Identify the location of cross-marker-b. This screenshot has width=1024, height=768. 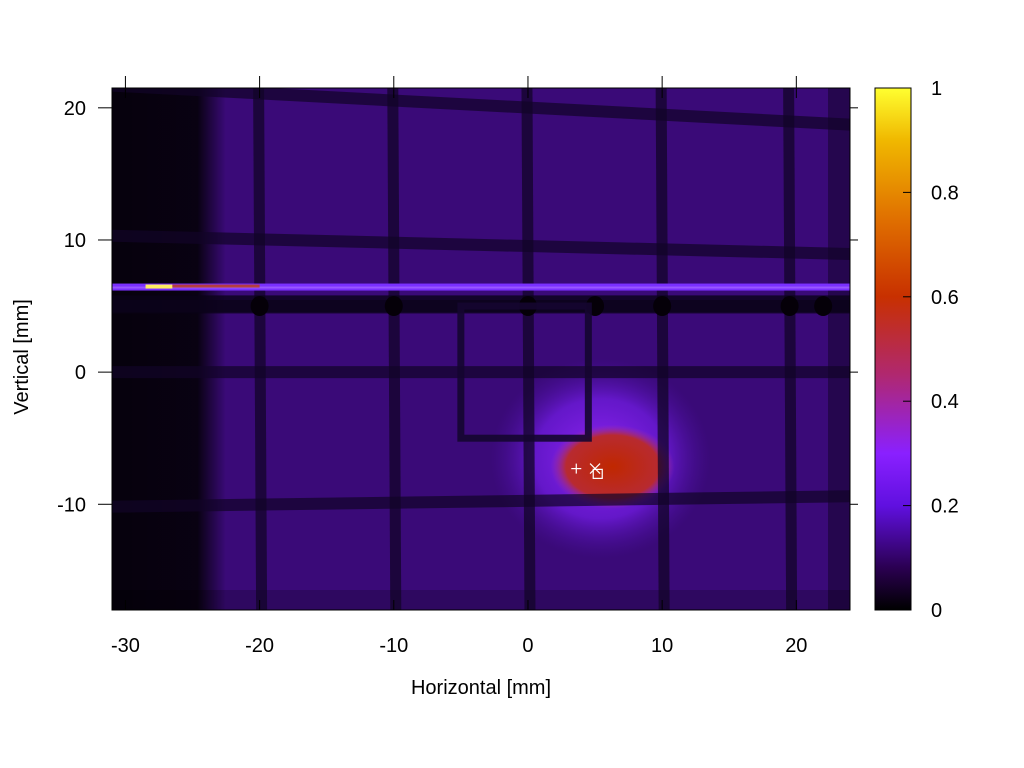
(595, 469).